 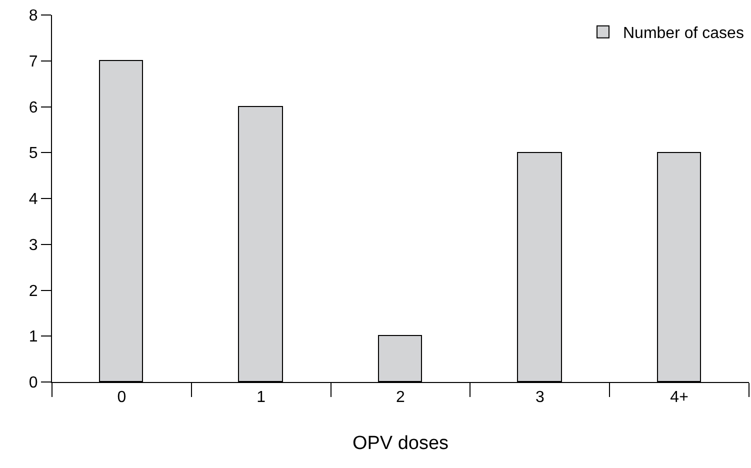 What do you see at coordinates (539, 397) in the screenshot?
I see `x-tick-label: 3` at bounding box center [539, 397].